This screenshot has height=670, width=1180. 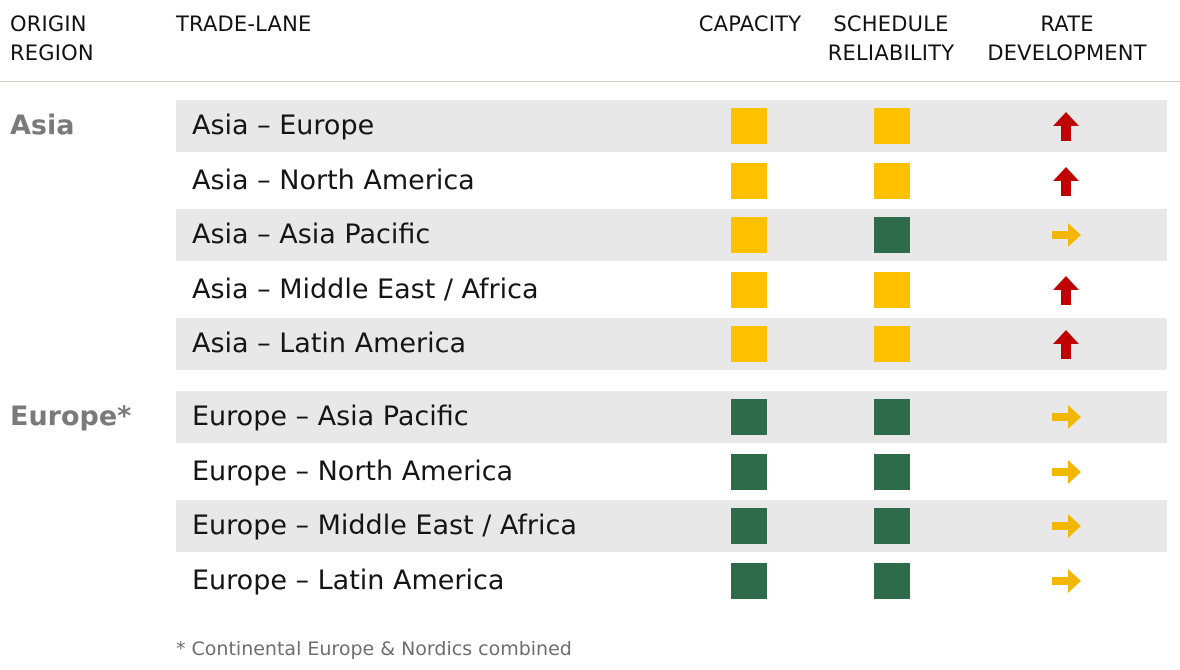 What do you see at coordinates (330, 416) in the screenshot?
I see `trade-lane-label: Europe – Asia Pacific` at bounding box center [330, 416].